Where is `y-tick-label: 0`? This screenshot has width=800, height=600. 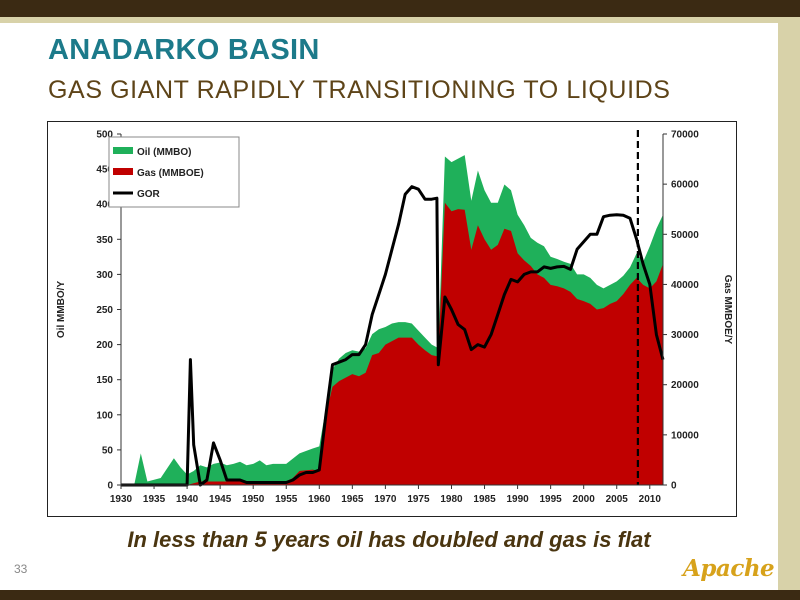
y-tick-label: 0 is located at coordinates (110, 486).